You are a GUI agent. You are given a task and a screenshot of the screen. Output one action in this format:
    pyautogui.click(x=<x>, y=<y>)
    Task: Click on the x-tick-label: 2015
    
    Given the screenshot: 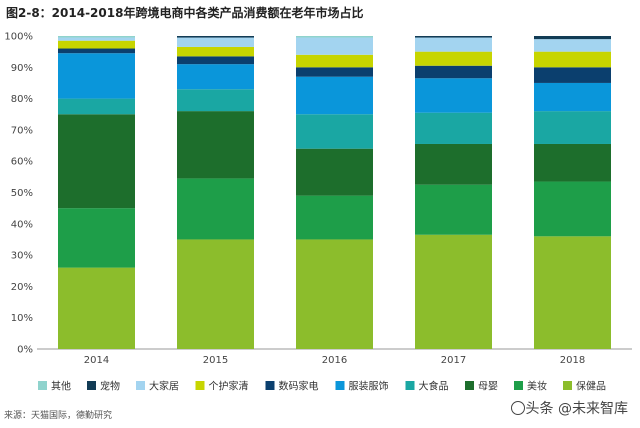 What is the action you would take?
    pyautogui.click(x=215, y=360)
    